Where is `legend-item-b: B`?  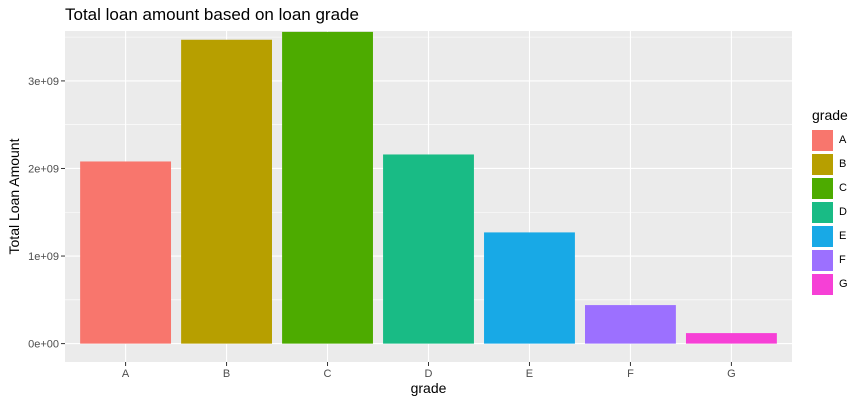
legend-item-b: B is located at coordinates (830, 164).